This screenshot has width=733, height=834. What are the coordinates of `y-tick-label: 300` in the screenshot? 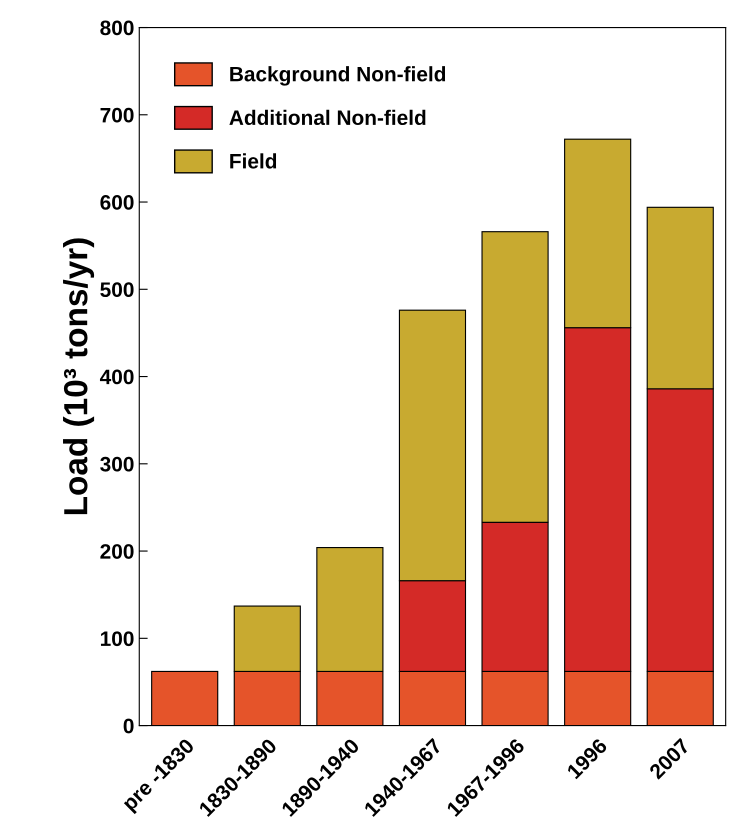 It's located at (117, 464).